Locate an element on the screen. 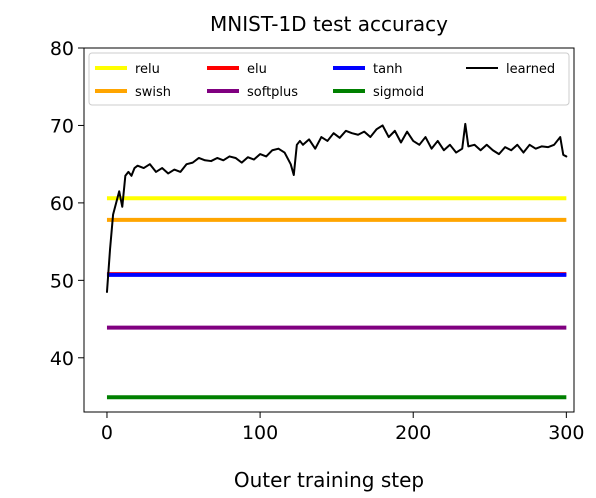 The width and height of the screenshot is (596, 498). y-tick-label: 60 is located at coordinates (62, 204).